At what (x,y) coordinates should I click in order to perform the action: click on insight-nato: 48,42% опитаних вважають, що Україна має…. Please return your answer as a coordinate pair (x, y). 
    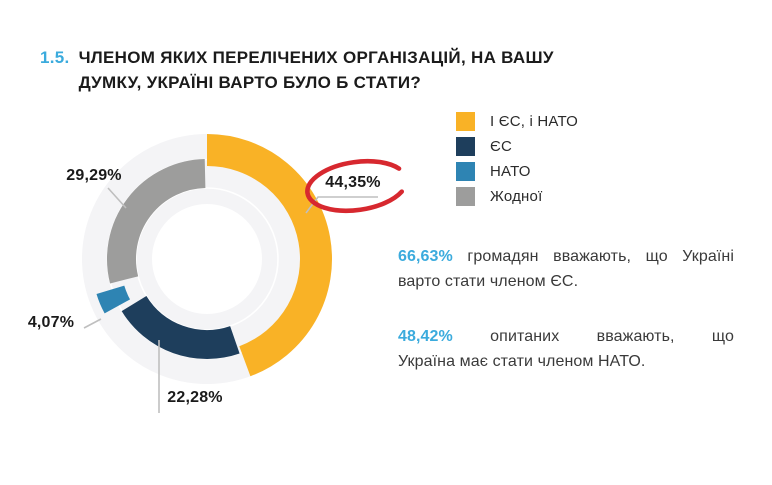
    Looking at the image, I should click on (566, 349).